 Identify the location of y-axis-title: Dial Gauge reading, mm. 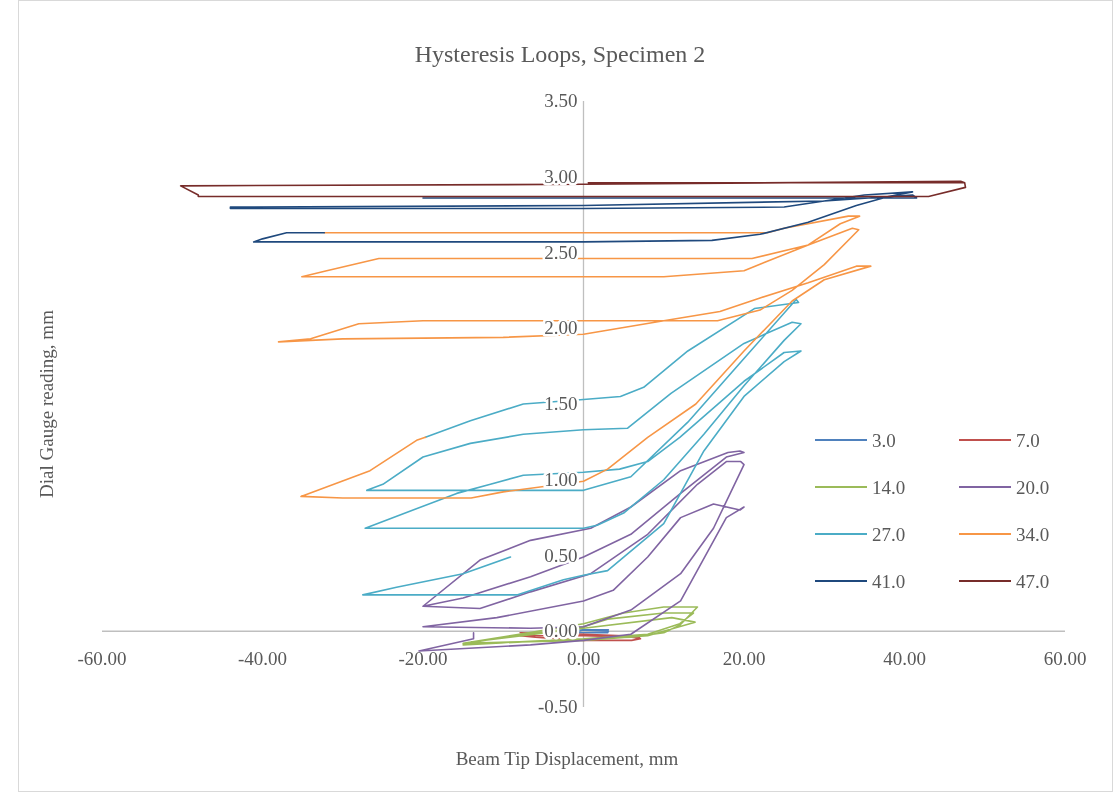
(46, 403).